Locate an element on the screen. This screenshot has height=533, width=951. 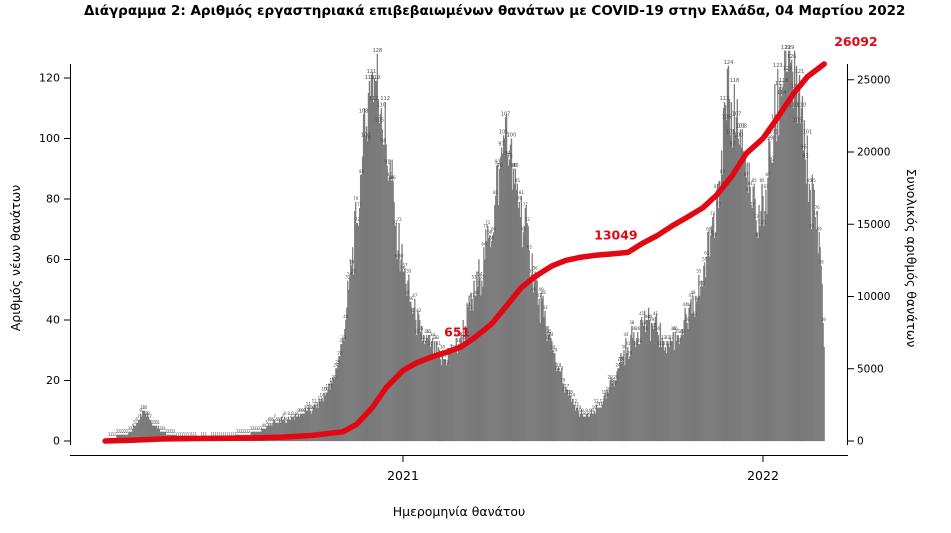
bar-label: 77 is located at coordinates (719, 204).